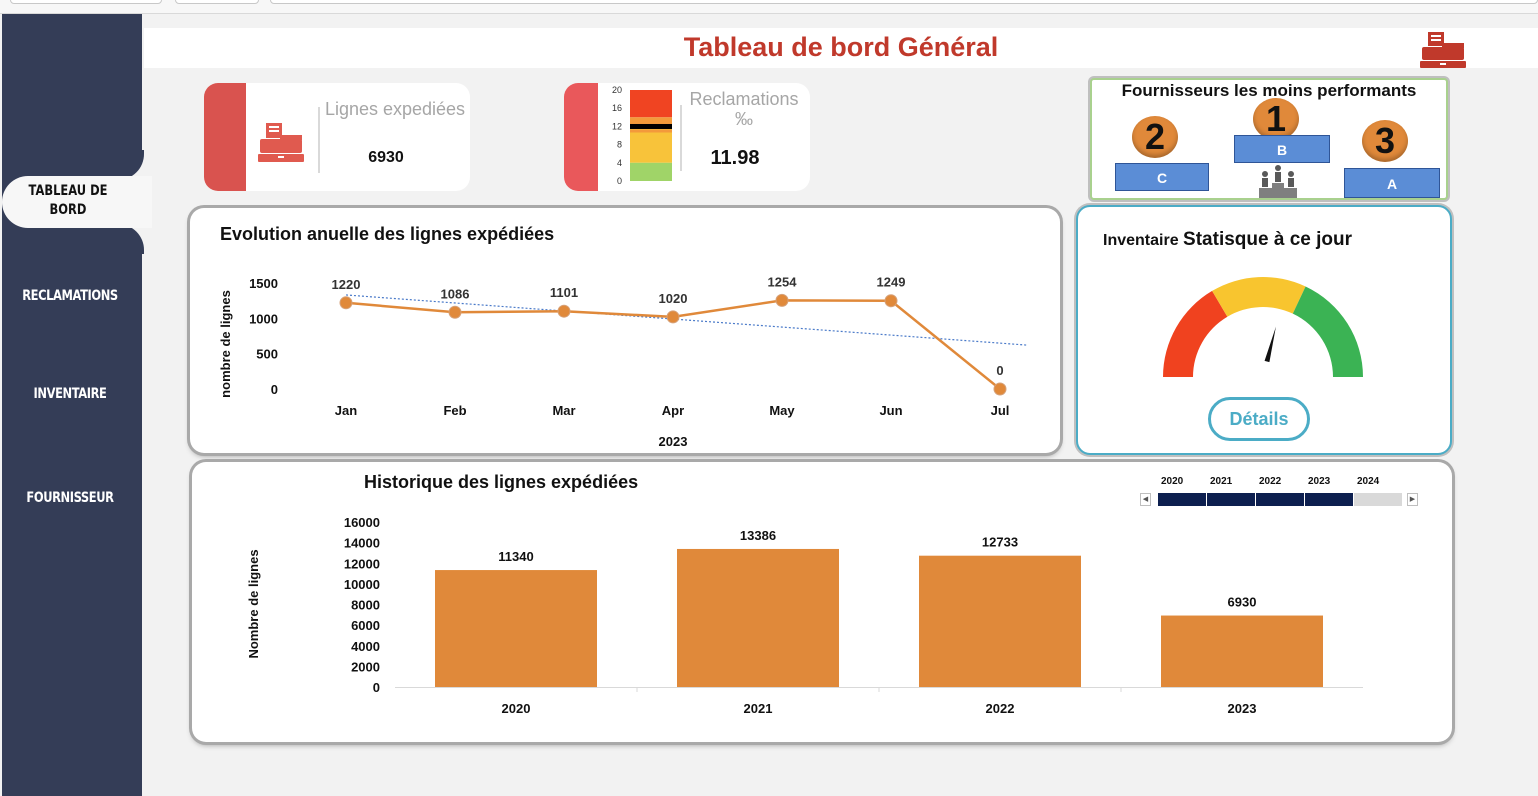 This screenshot has width=1538, height=796. Describe the element at coordinates (564, 292) in the screenshot. I see `data-label: 1101` at that location.